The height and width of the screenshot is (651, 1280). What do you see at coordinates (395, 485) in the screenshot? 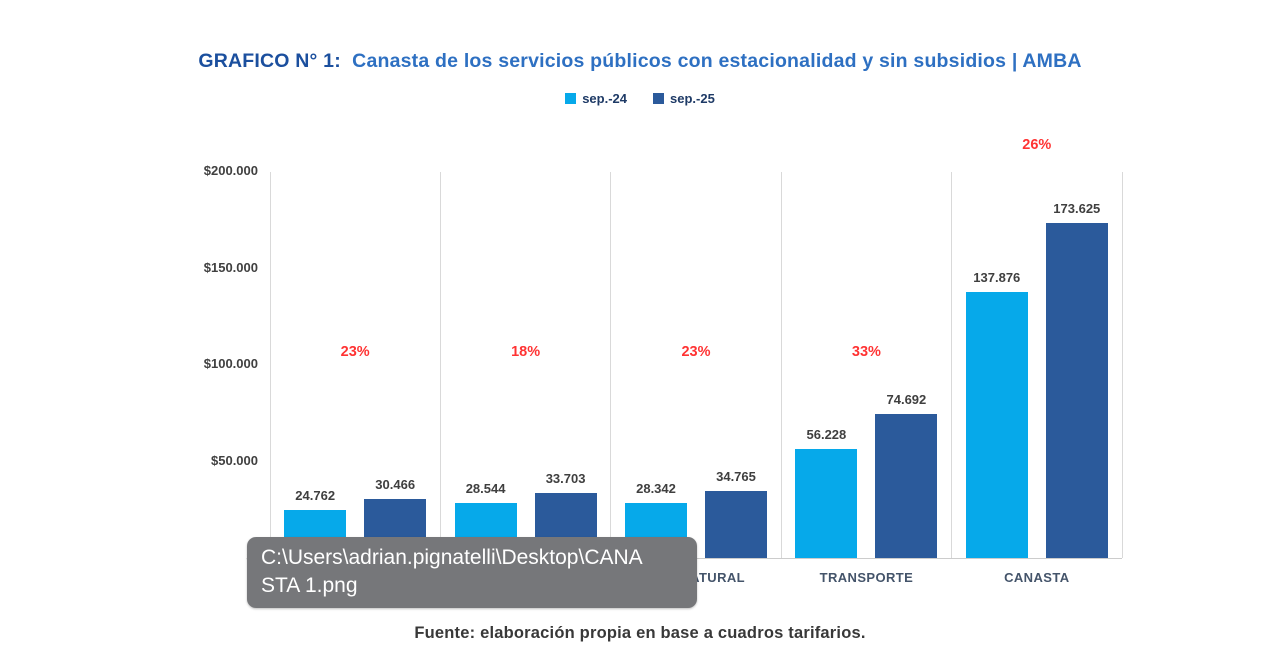
I see `bar-value-label: 30.466` at bounding box center [395, 485].